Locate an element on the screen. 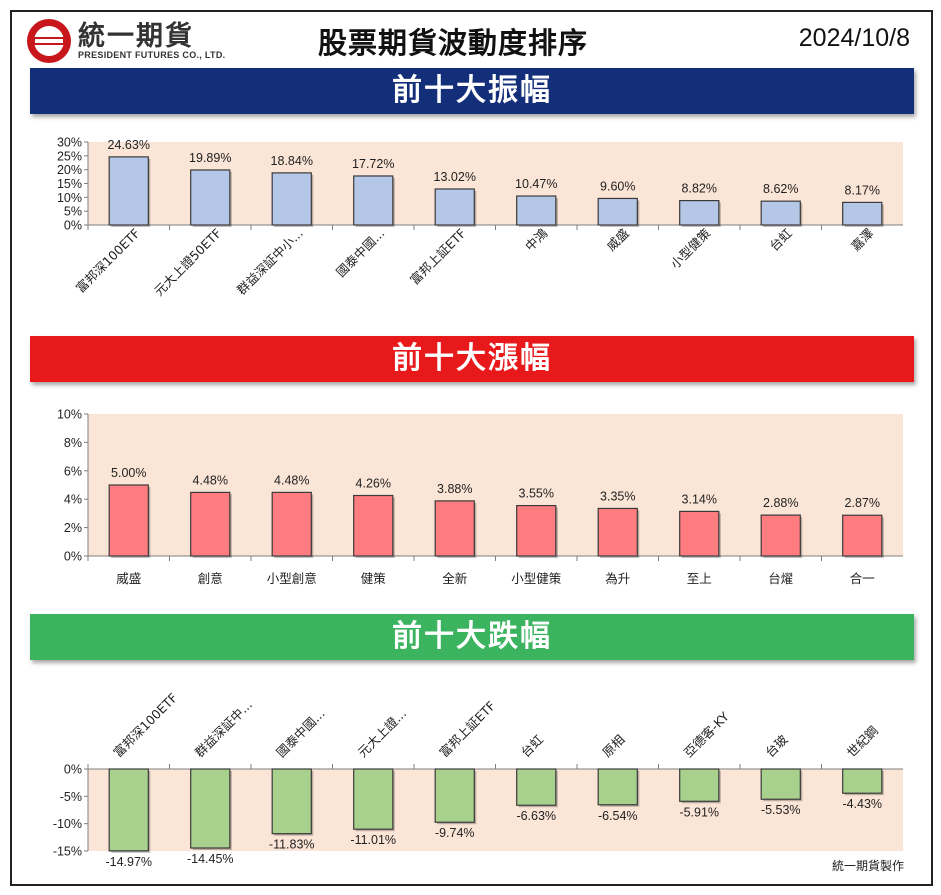 The height and width of the screenshot is (895, 941). logo-subtitle: PRESIDENT FUTURES CO., LTD. is located at coordinates (152, 55).